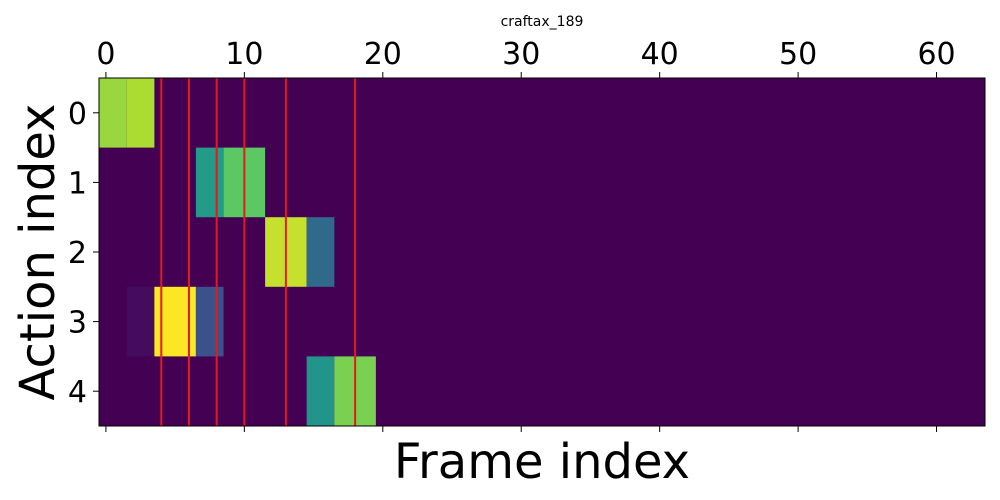 Image resolution: width=1000 pixels, height=500 pixels. What do you see at coordinates (936, 54) in the screenshot?
I see `x-tick-label-6: 60` at bounding box center [936, 54].